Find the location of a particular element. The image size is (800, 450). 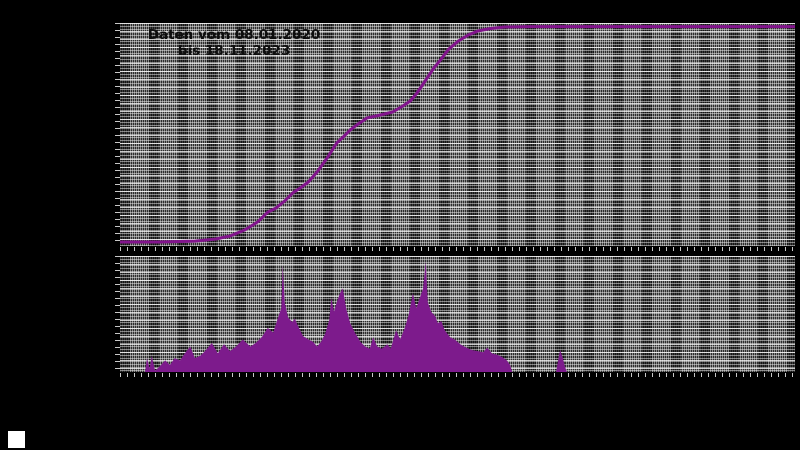

lower-left-axis-ticks is located at coordinates (117, 314).